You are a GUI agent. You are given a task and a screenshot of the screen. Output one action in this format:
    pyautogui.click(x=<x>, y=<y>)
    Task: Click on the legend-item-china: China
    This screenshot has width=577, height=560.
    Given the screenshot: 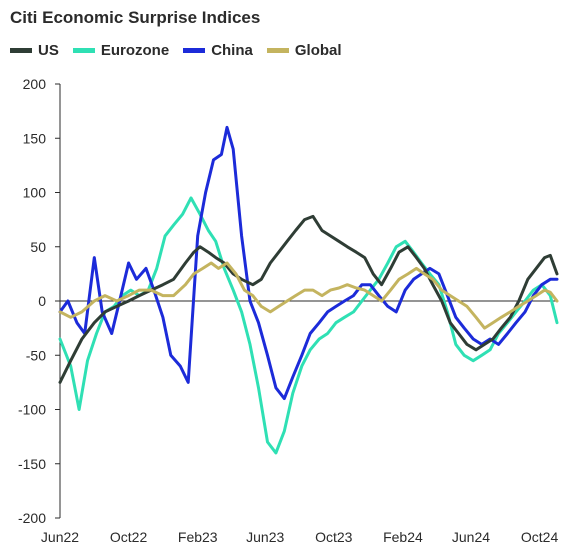 What is the action you would take?
    pyautogui.click(x=218, y=50)
    